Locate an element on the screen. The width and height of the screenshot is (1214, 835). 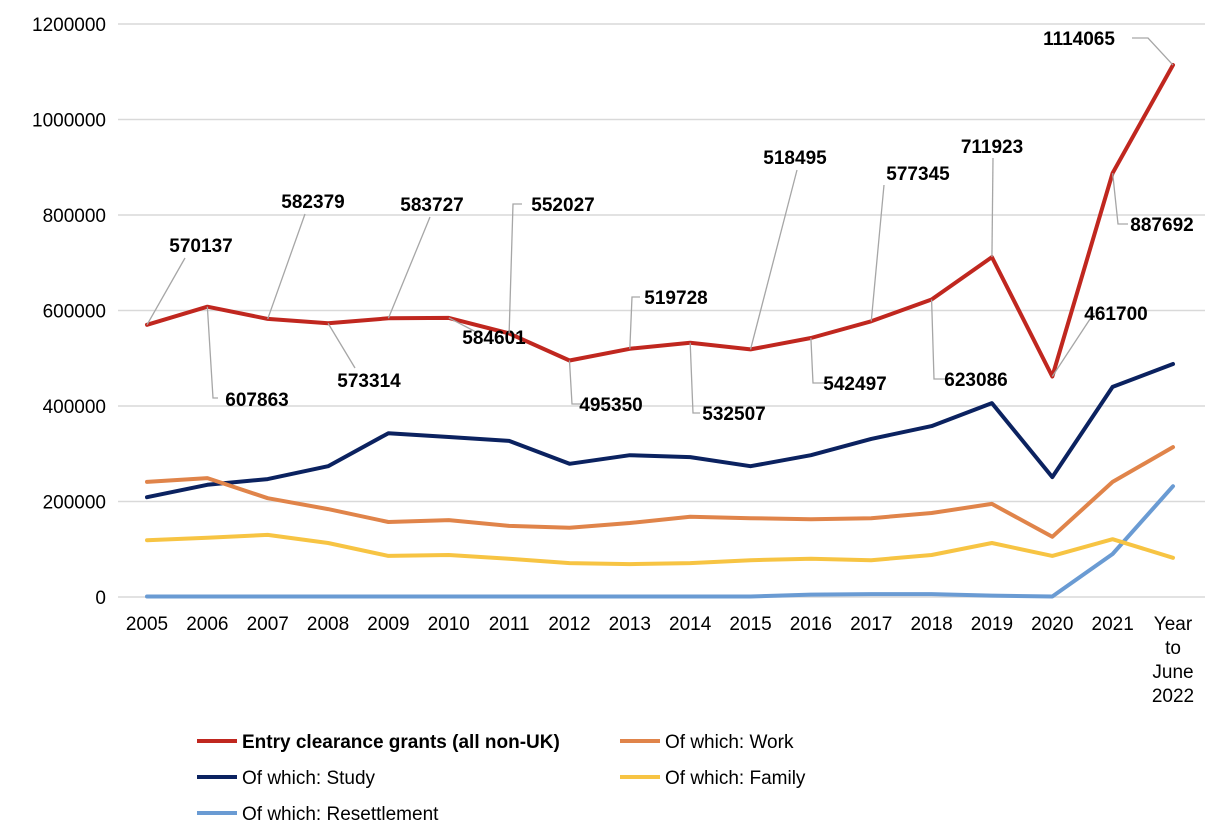
data-label: 542497 is located at coordinates (854, 384).